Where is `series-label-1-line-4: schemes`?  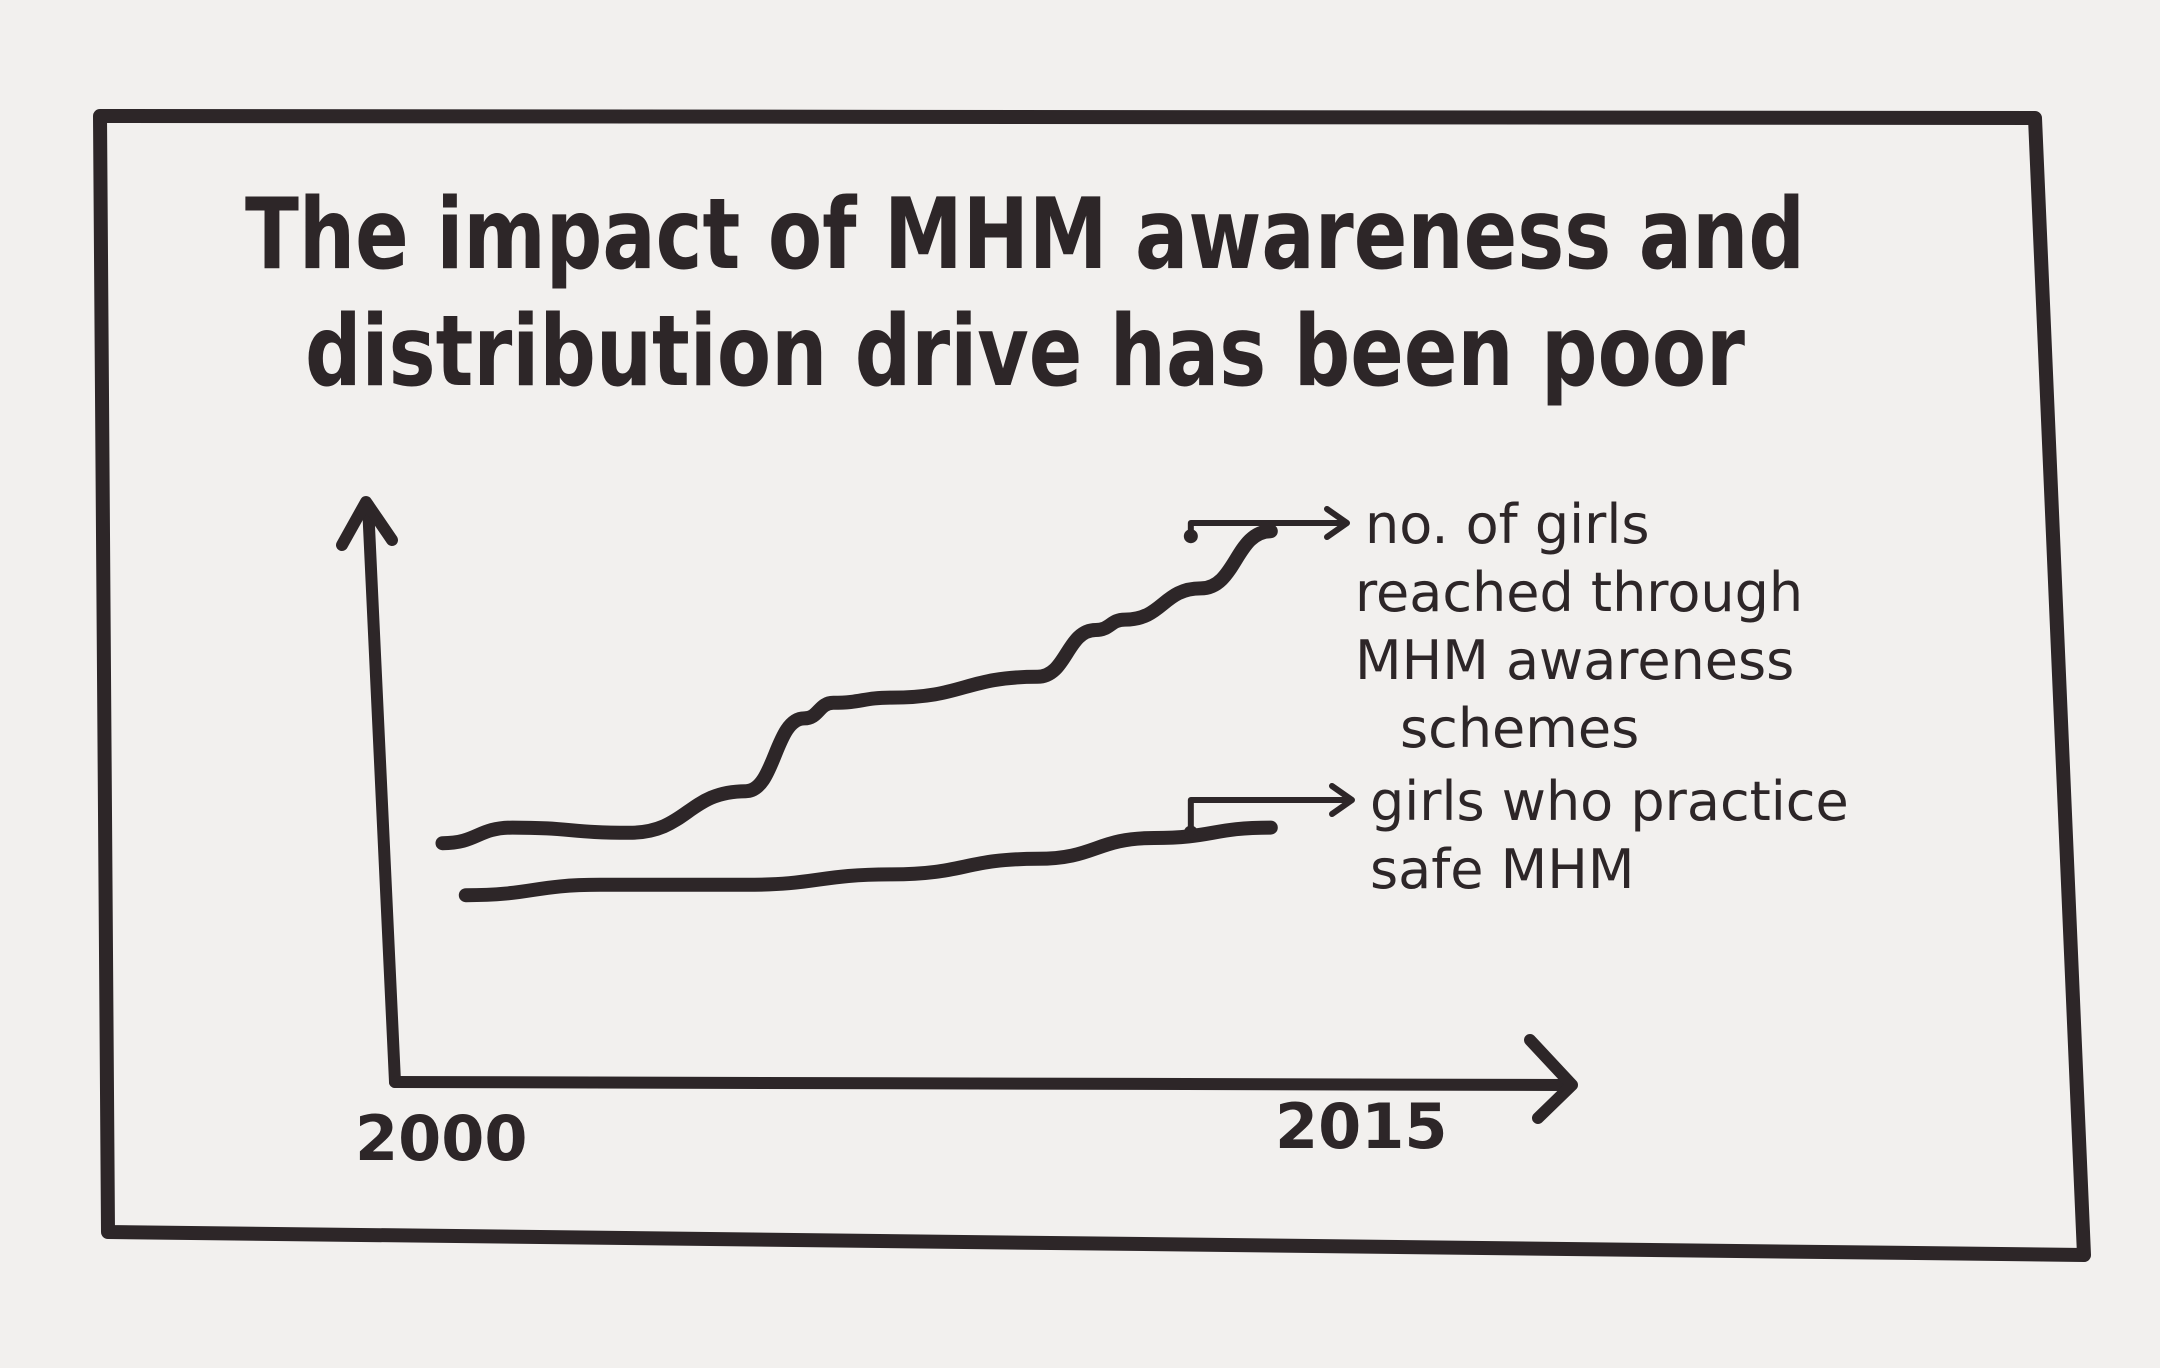 series-label-1-line-4: schemes is located at coordinates (1519, 728).